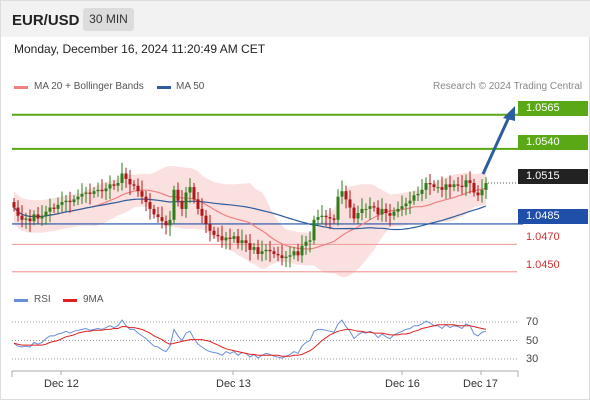 This screenshot has height=400, width=590. What do you see at coordinates (190, 86) in the screenshot?
I see `ma50-legend-label: MA 50` at bounding box center [190, 86].